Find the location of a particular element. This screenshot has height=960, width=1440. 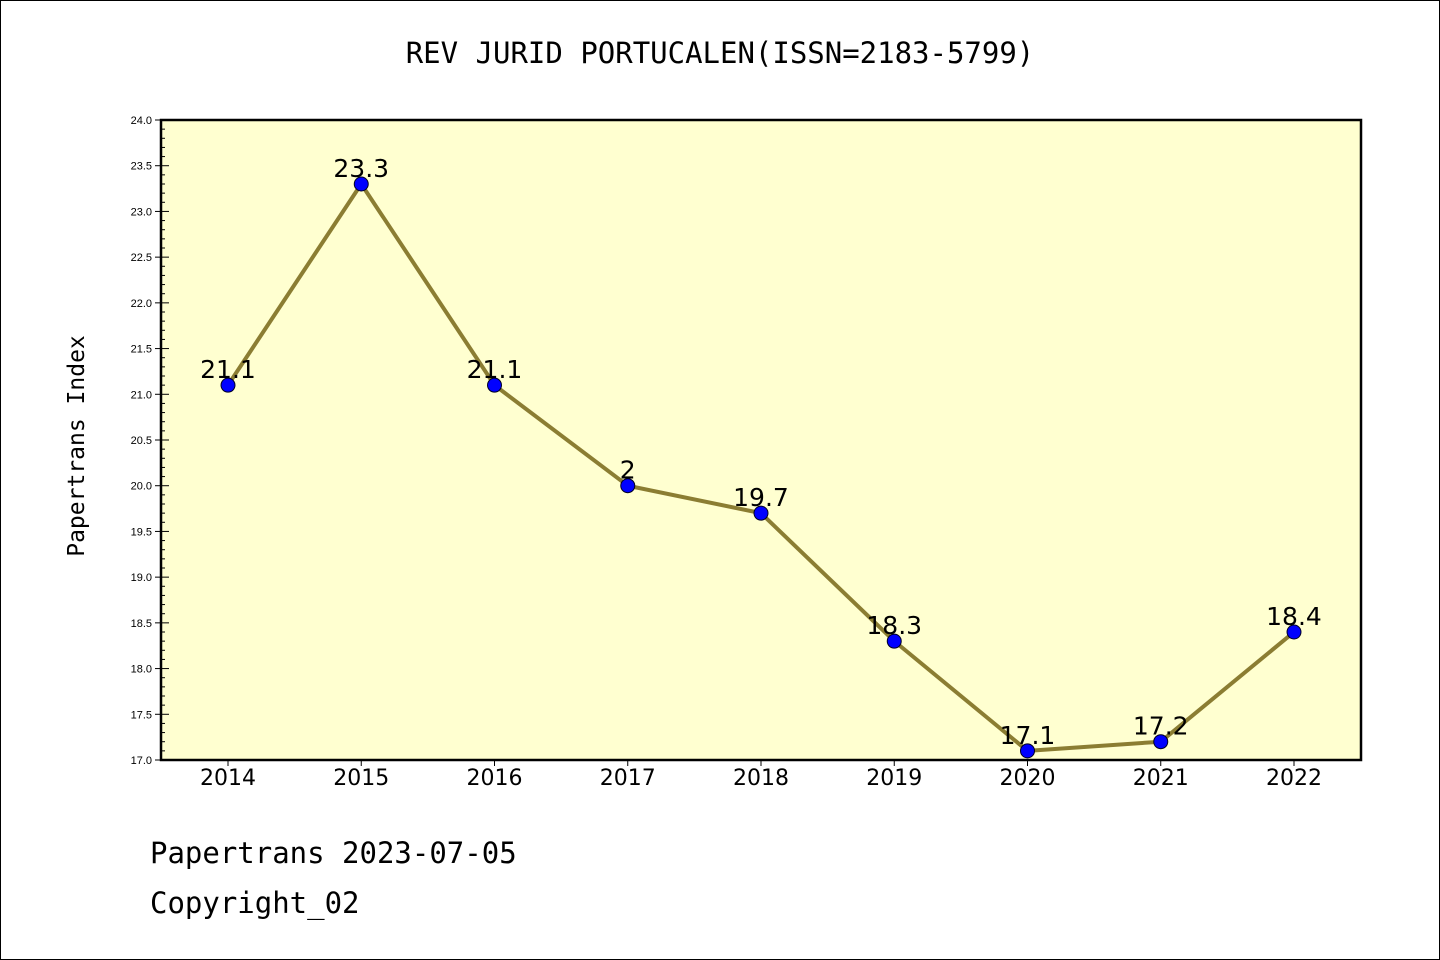

y-tick-label: 23.5 is located at coordinates (141, 167).